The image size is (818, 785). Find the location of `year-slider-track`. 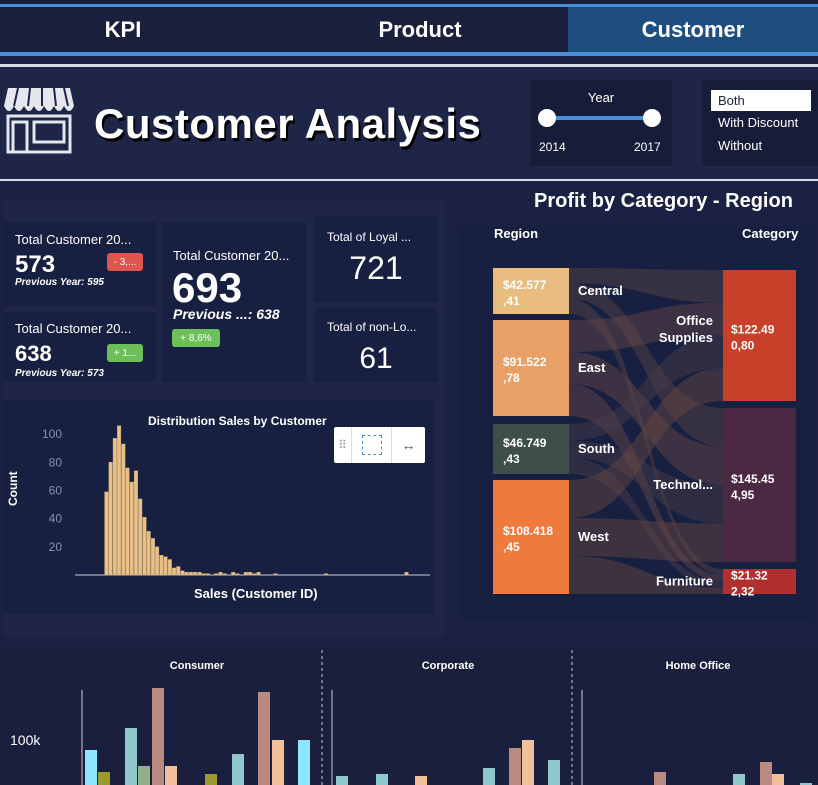

year-slider-track is located at coordinates (600, 118).